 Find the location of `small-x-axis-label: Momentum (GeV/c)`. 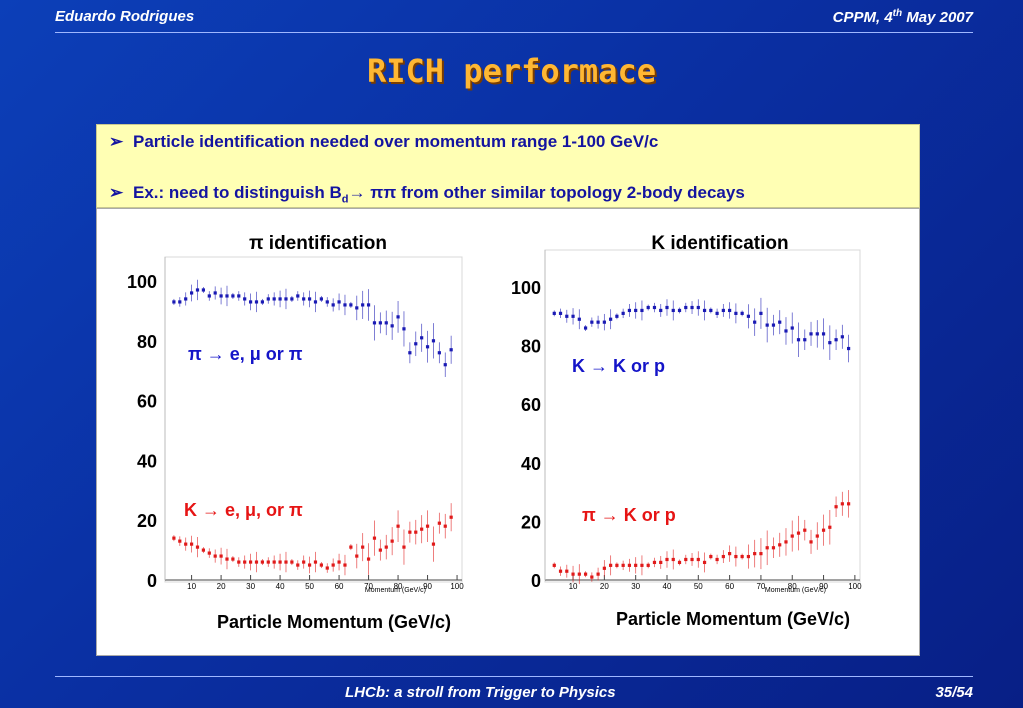

small-x-axis-label: Momentum (GeV/c) is located at coordinates (795, 590).